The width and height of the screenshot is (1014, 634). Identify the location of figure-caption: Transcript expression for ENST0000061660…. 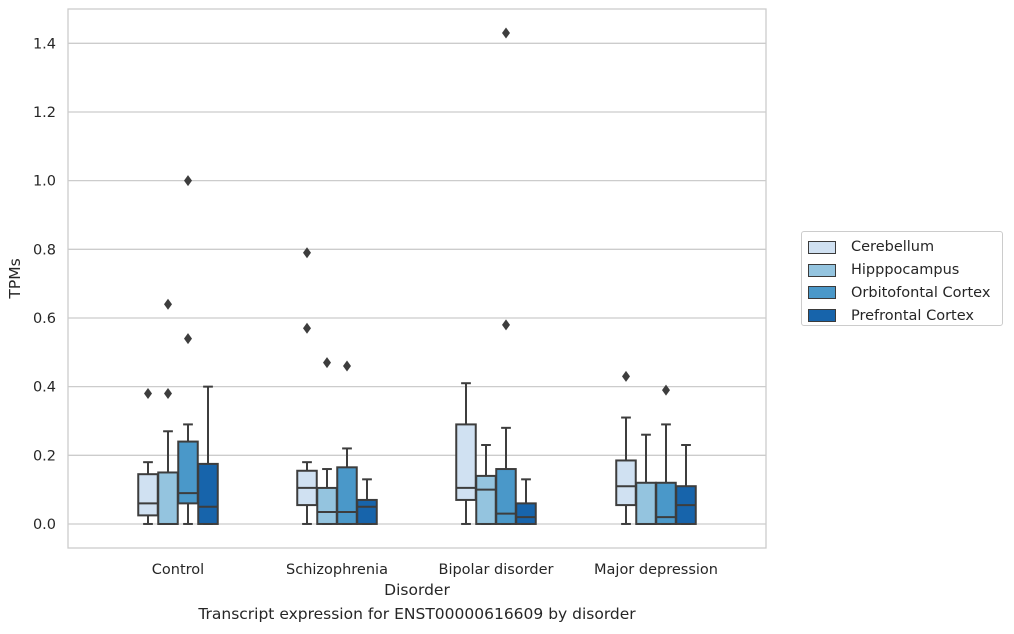
(417, 614).